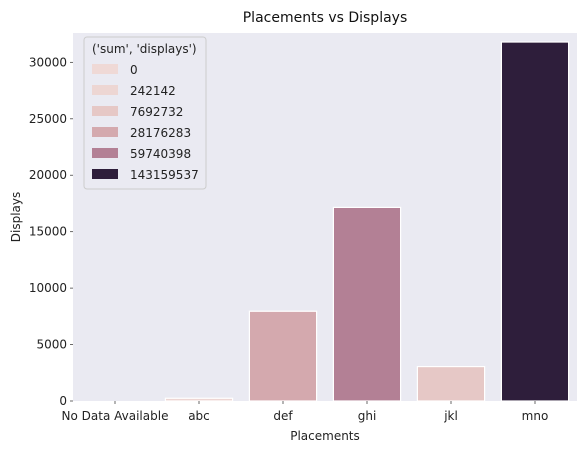  I want to click on y-tick-label: 25000, so click(48, 119).